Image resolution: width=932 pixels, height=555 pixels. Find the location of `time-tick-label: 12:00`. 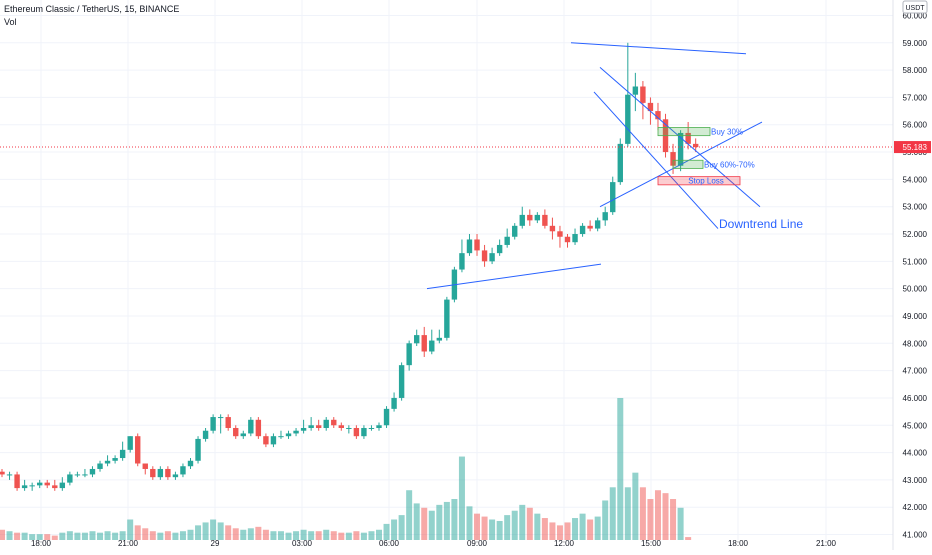

time-tick-label: 12:00 is located at coordinates (564, 543).